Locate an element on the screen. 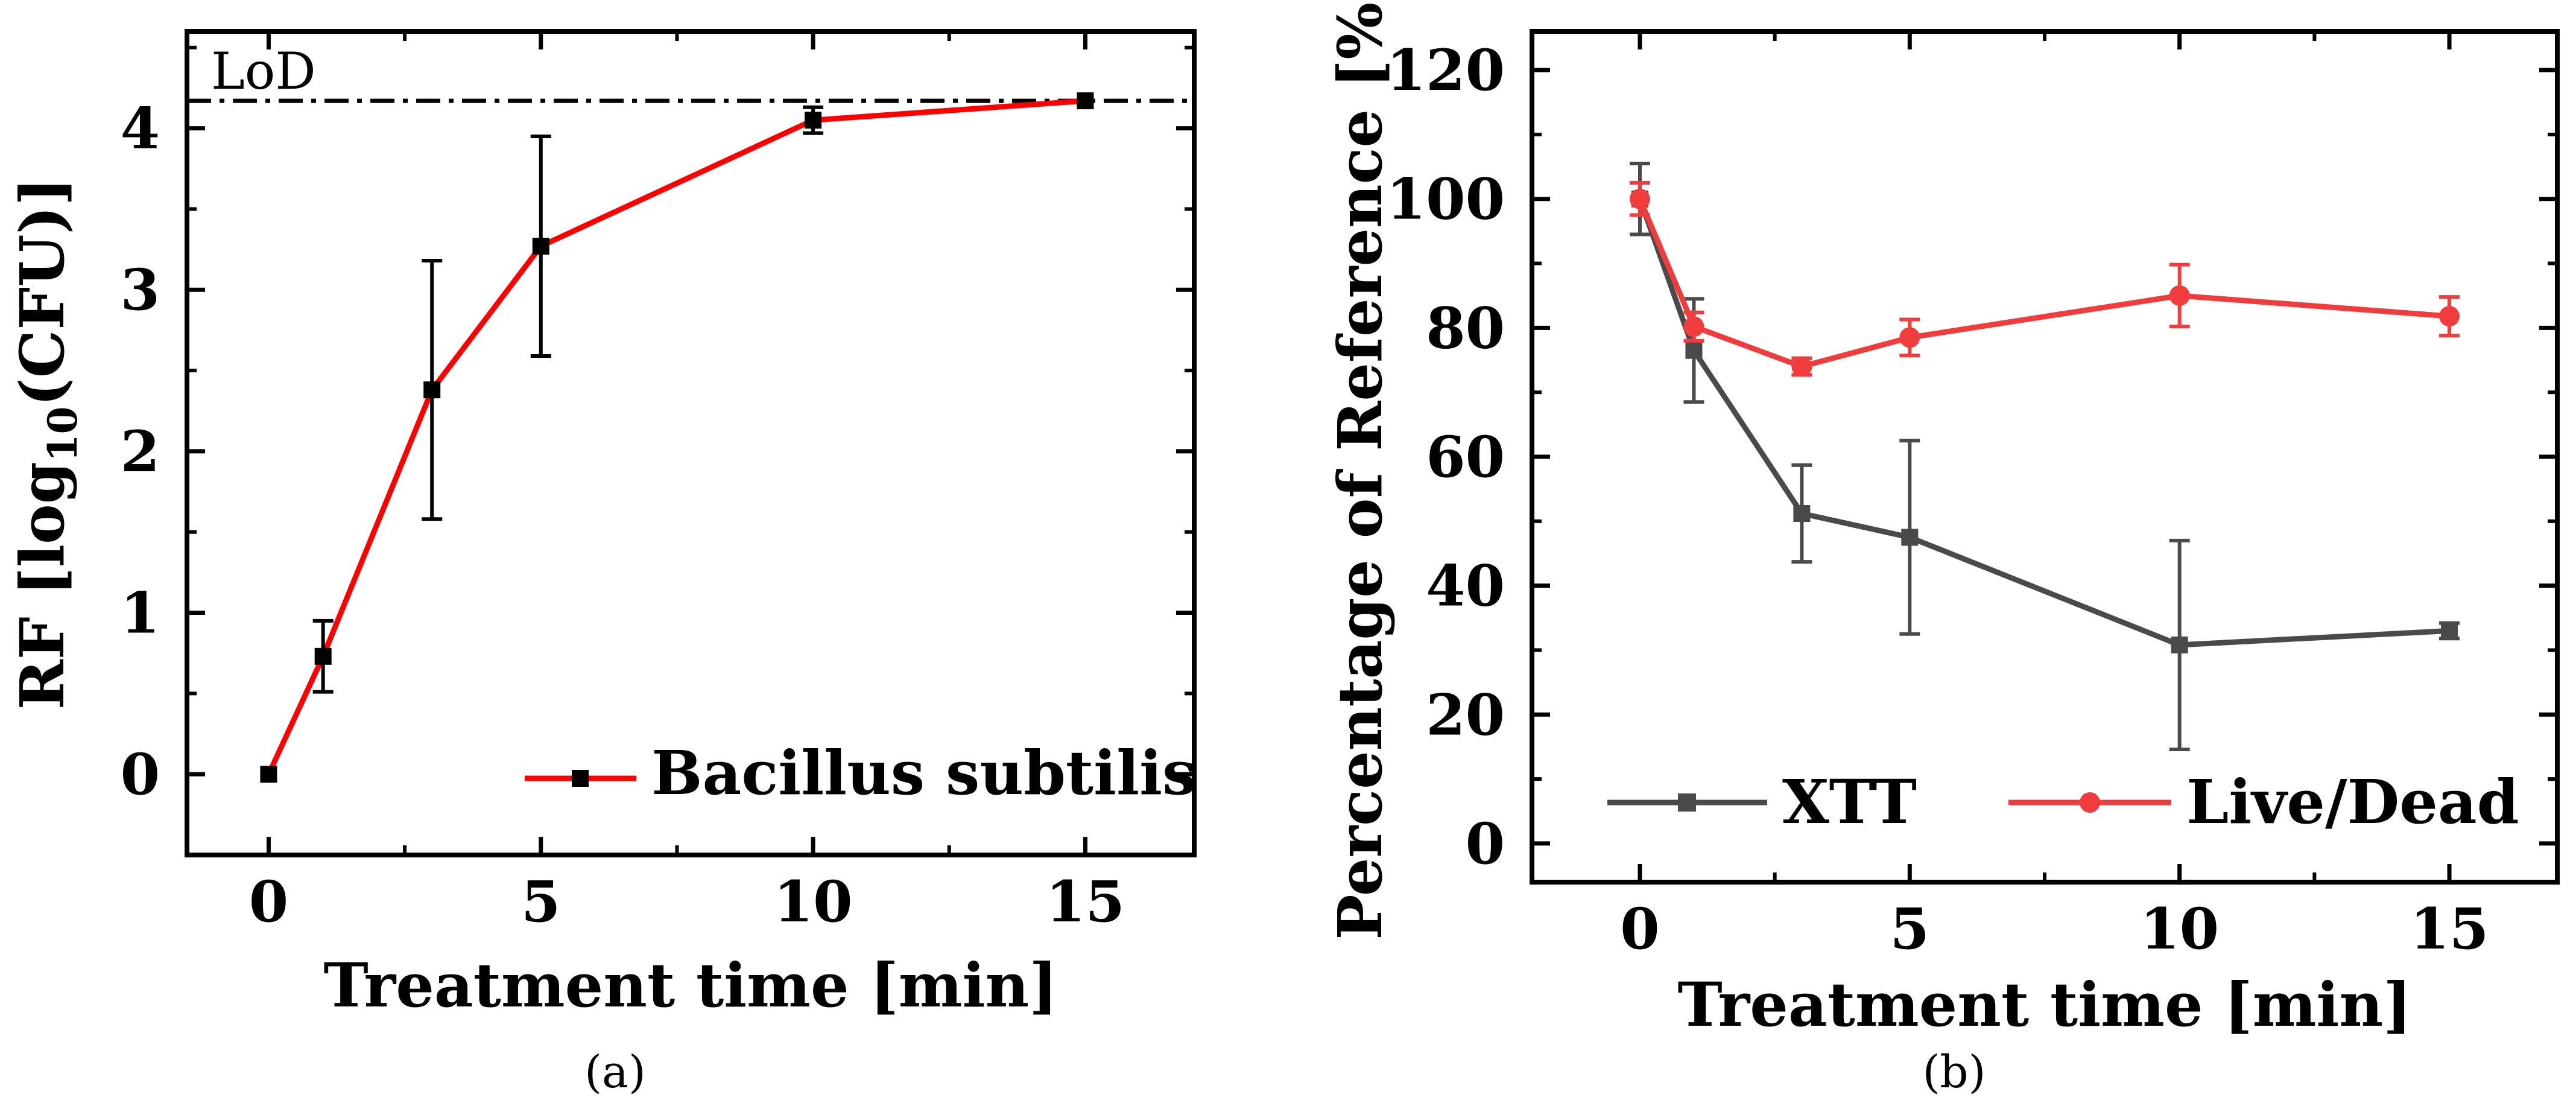 The width and height of the screenshot is (2576, 1106). lod-label: LoD is located at coordinates (263, 71).